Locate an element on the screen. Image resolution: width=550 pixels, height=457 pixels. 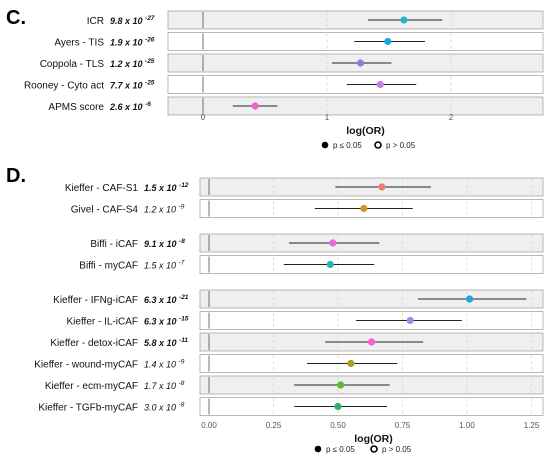
p-value-exponent: -27 is located at coordinates (150, 18).